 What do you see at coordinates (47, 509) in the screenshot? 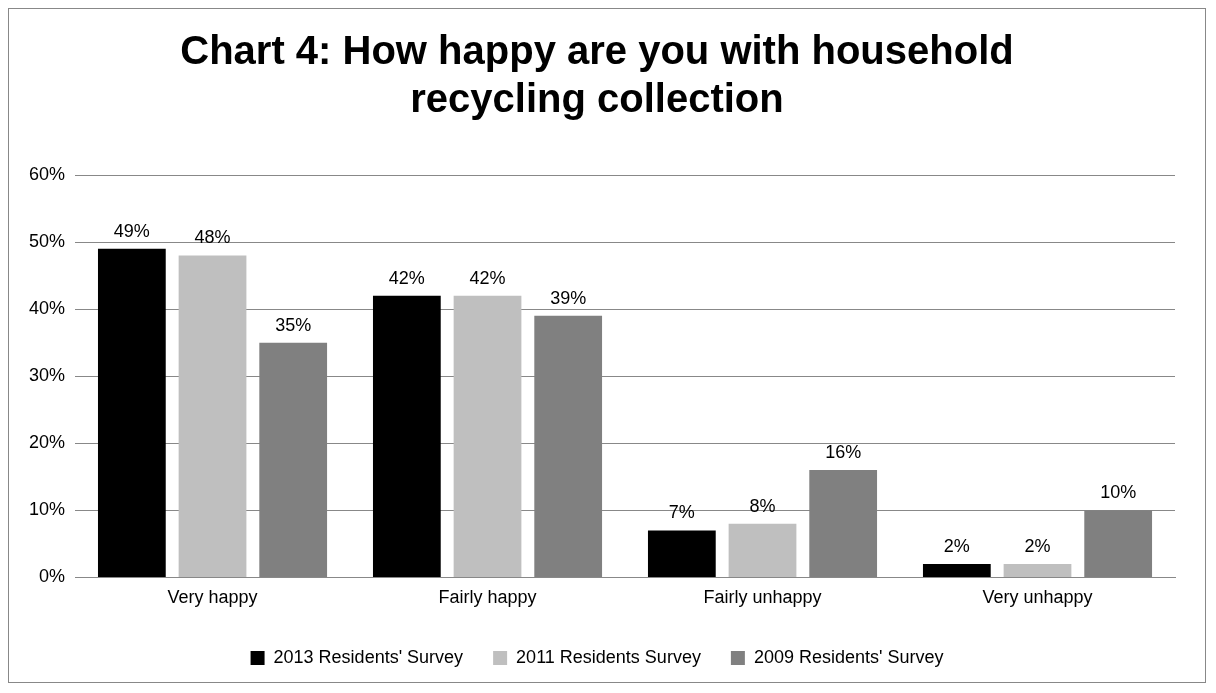
I see `y-tick-label: 10%` at bounding box center [47, 509].